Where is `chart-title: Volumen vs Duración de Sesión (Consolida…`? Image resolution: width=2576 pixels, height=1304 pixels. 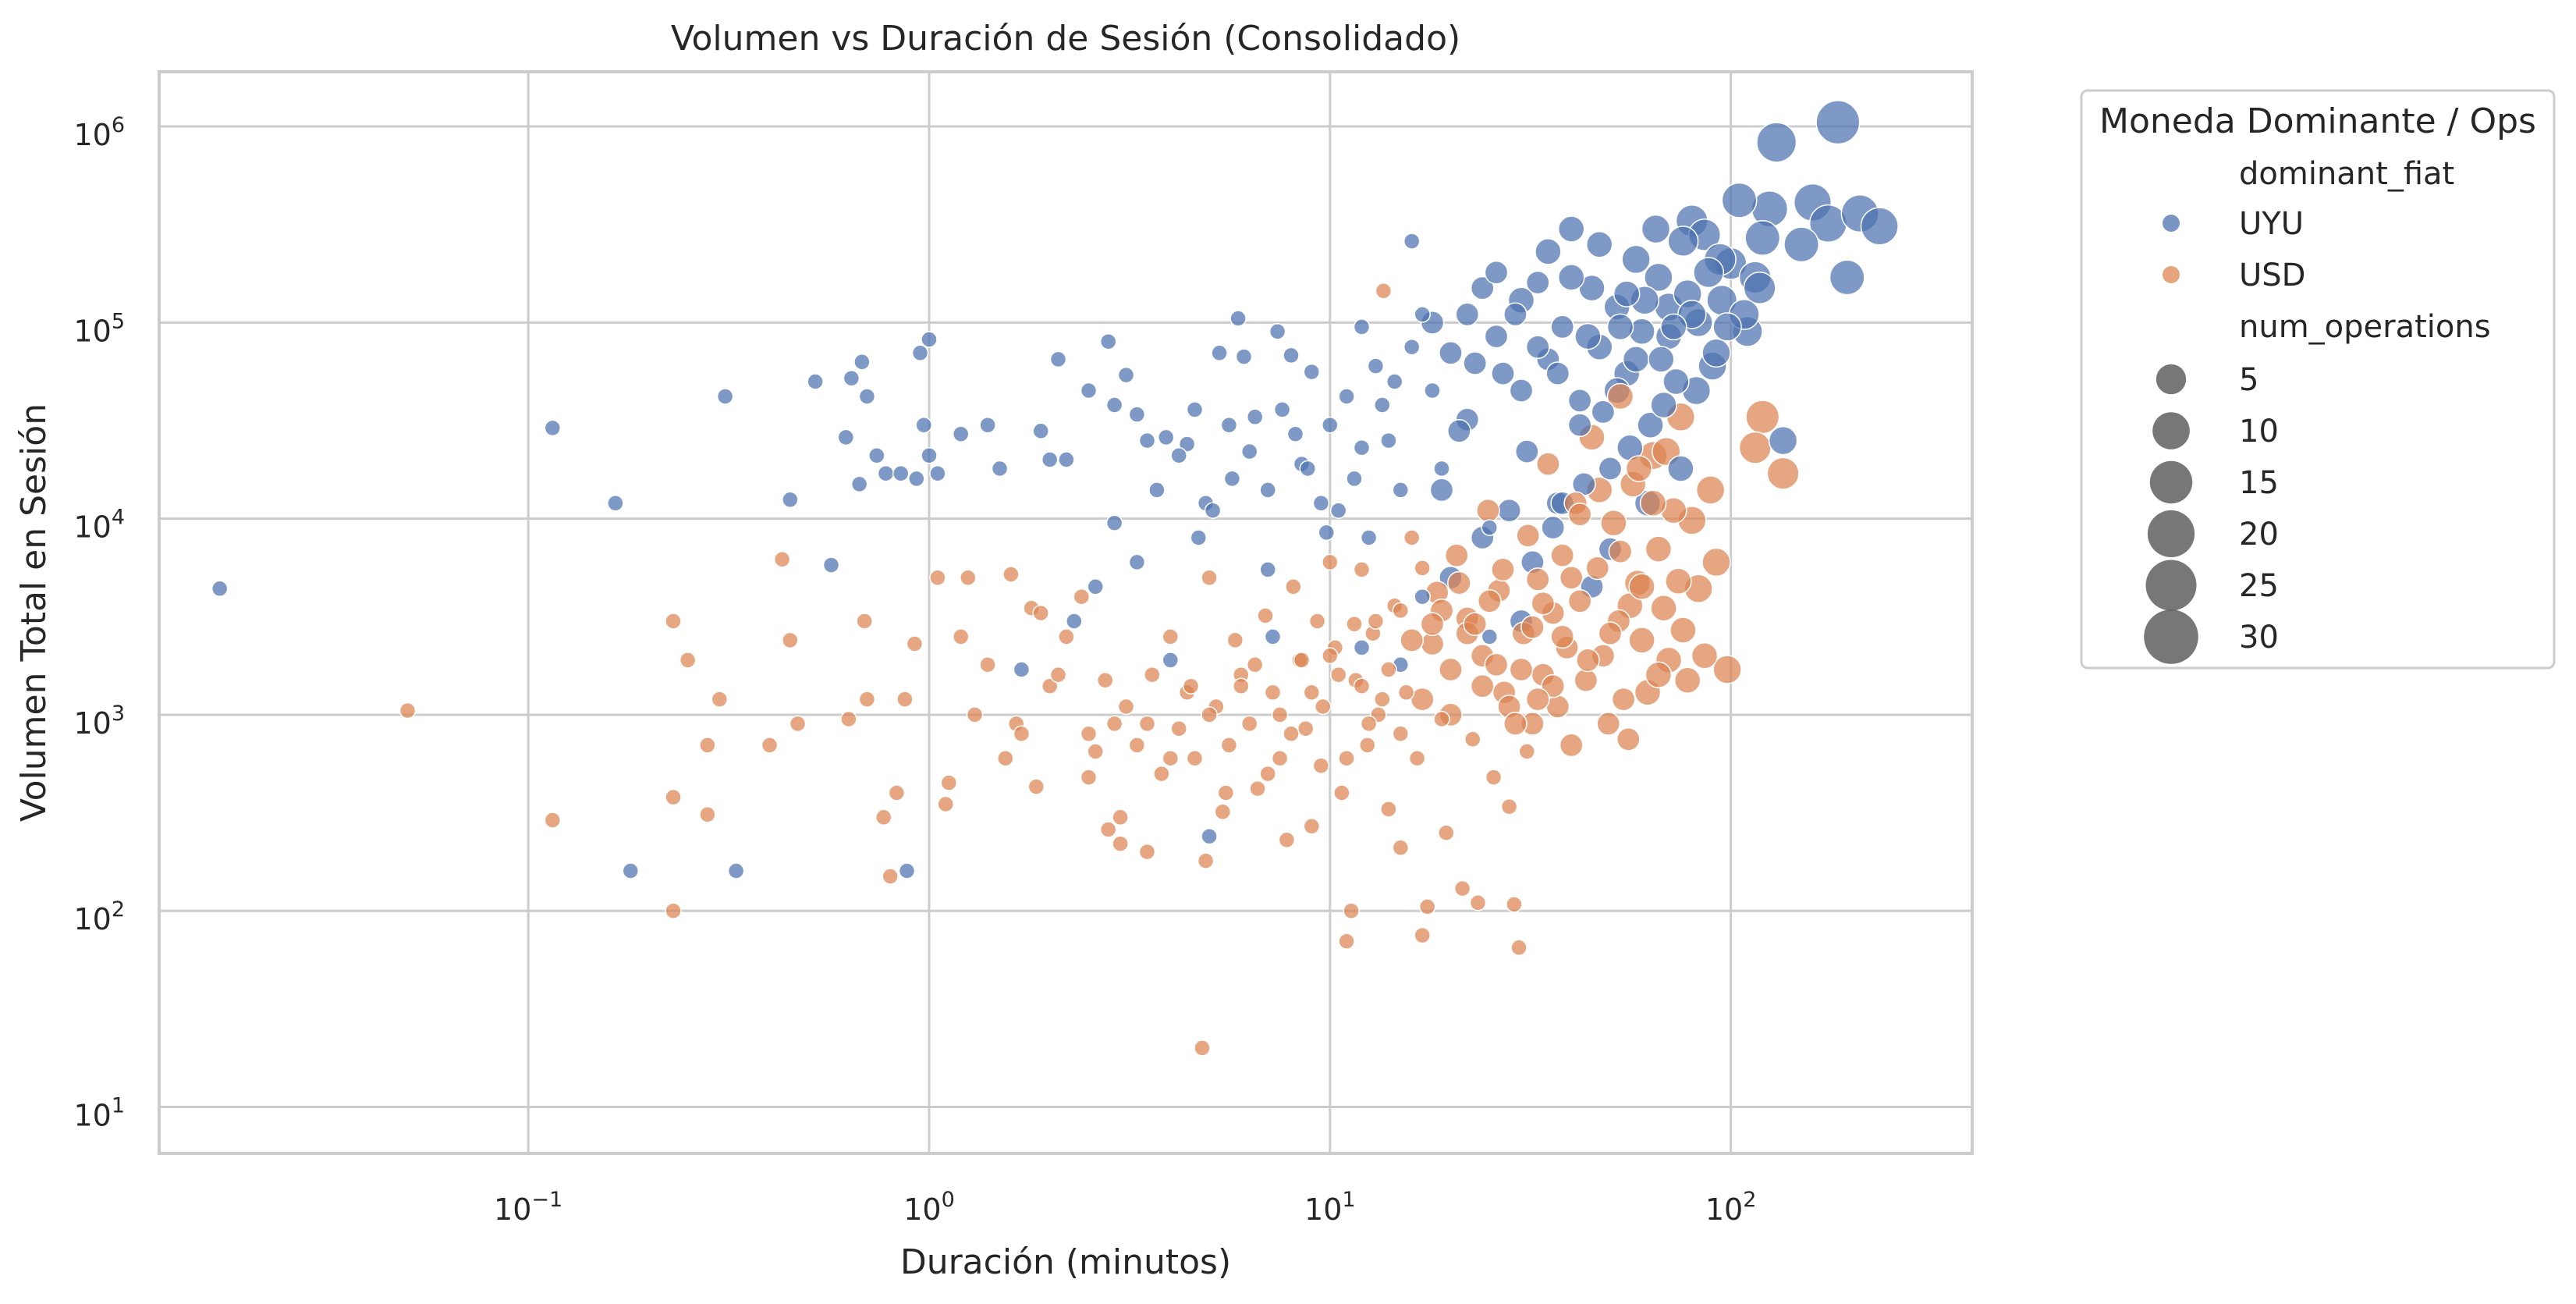 chart-title: Volumen vs Duración de Sesión (Consolida… is located at coordinates (1065, 39).